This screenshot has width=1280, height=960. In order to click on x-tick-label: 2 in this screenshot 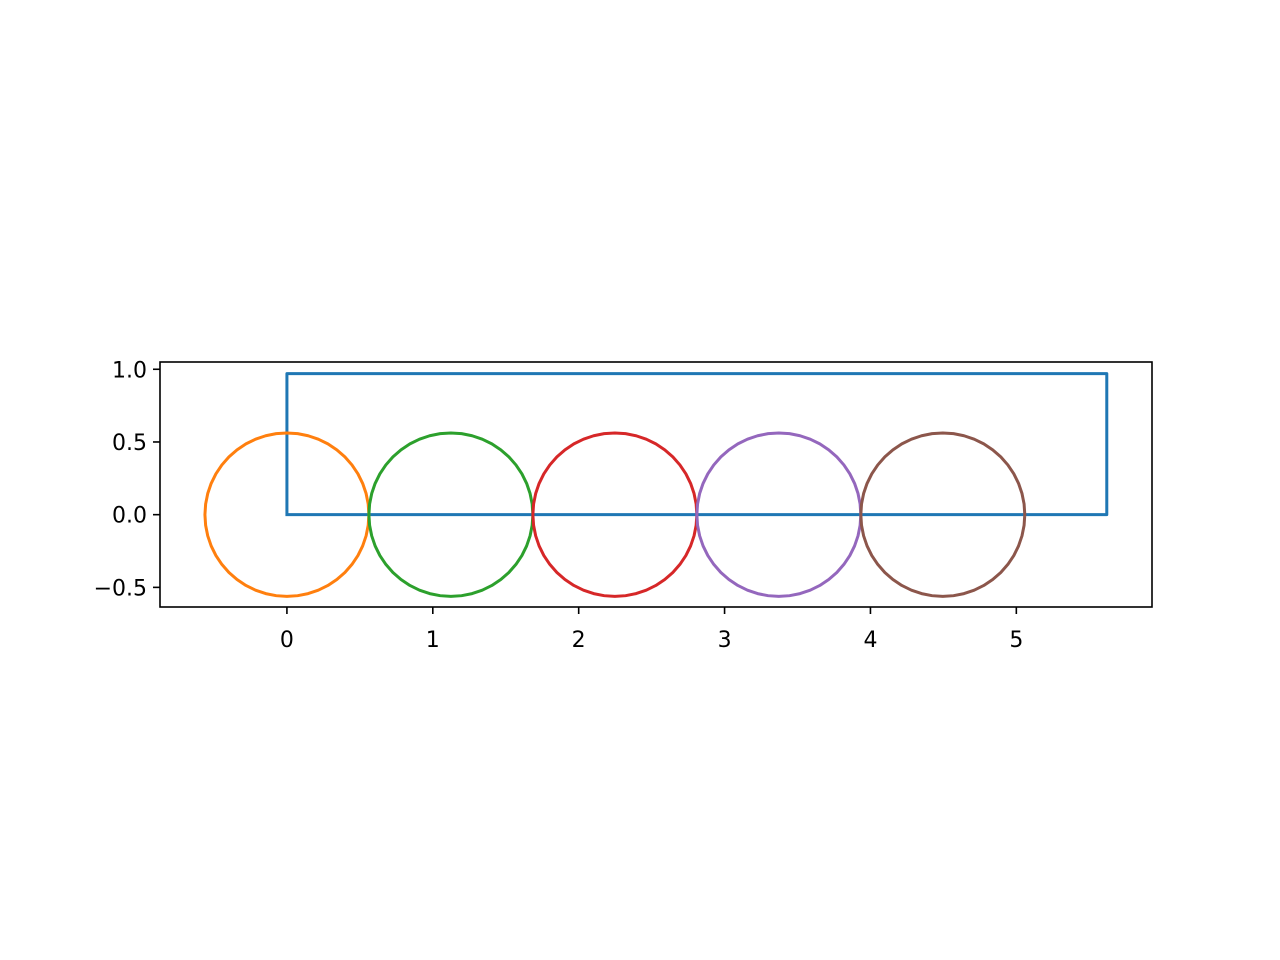, I will do `click(579, 640)`.